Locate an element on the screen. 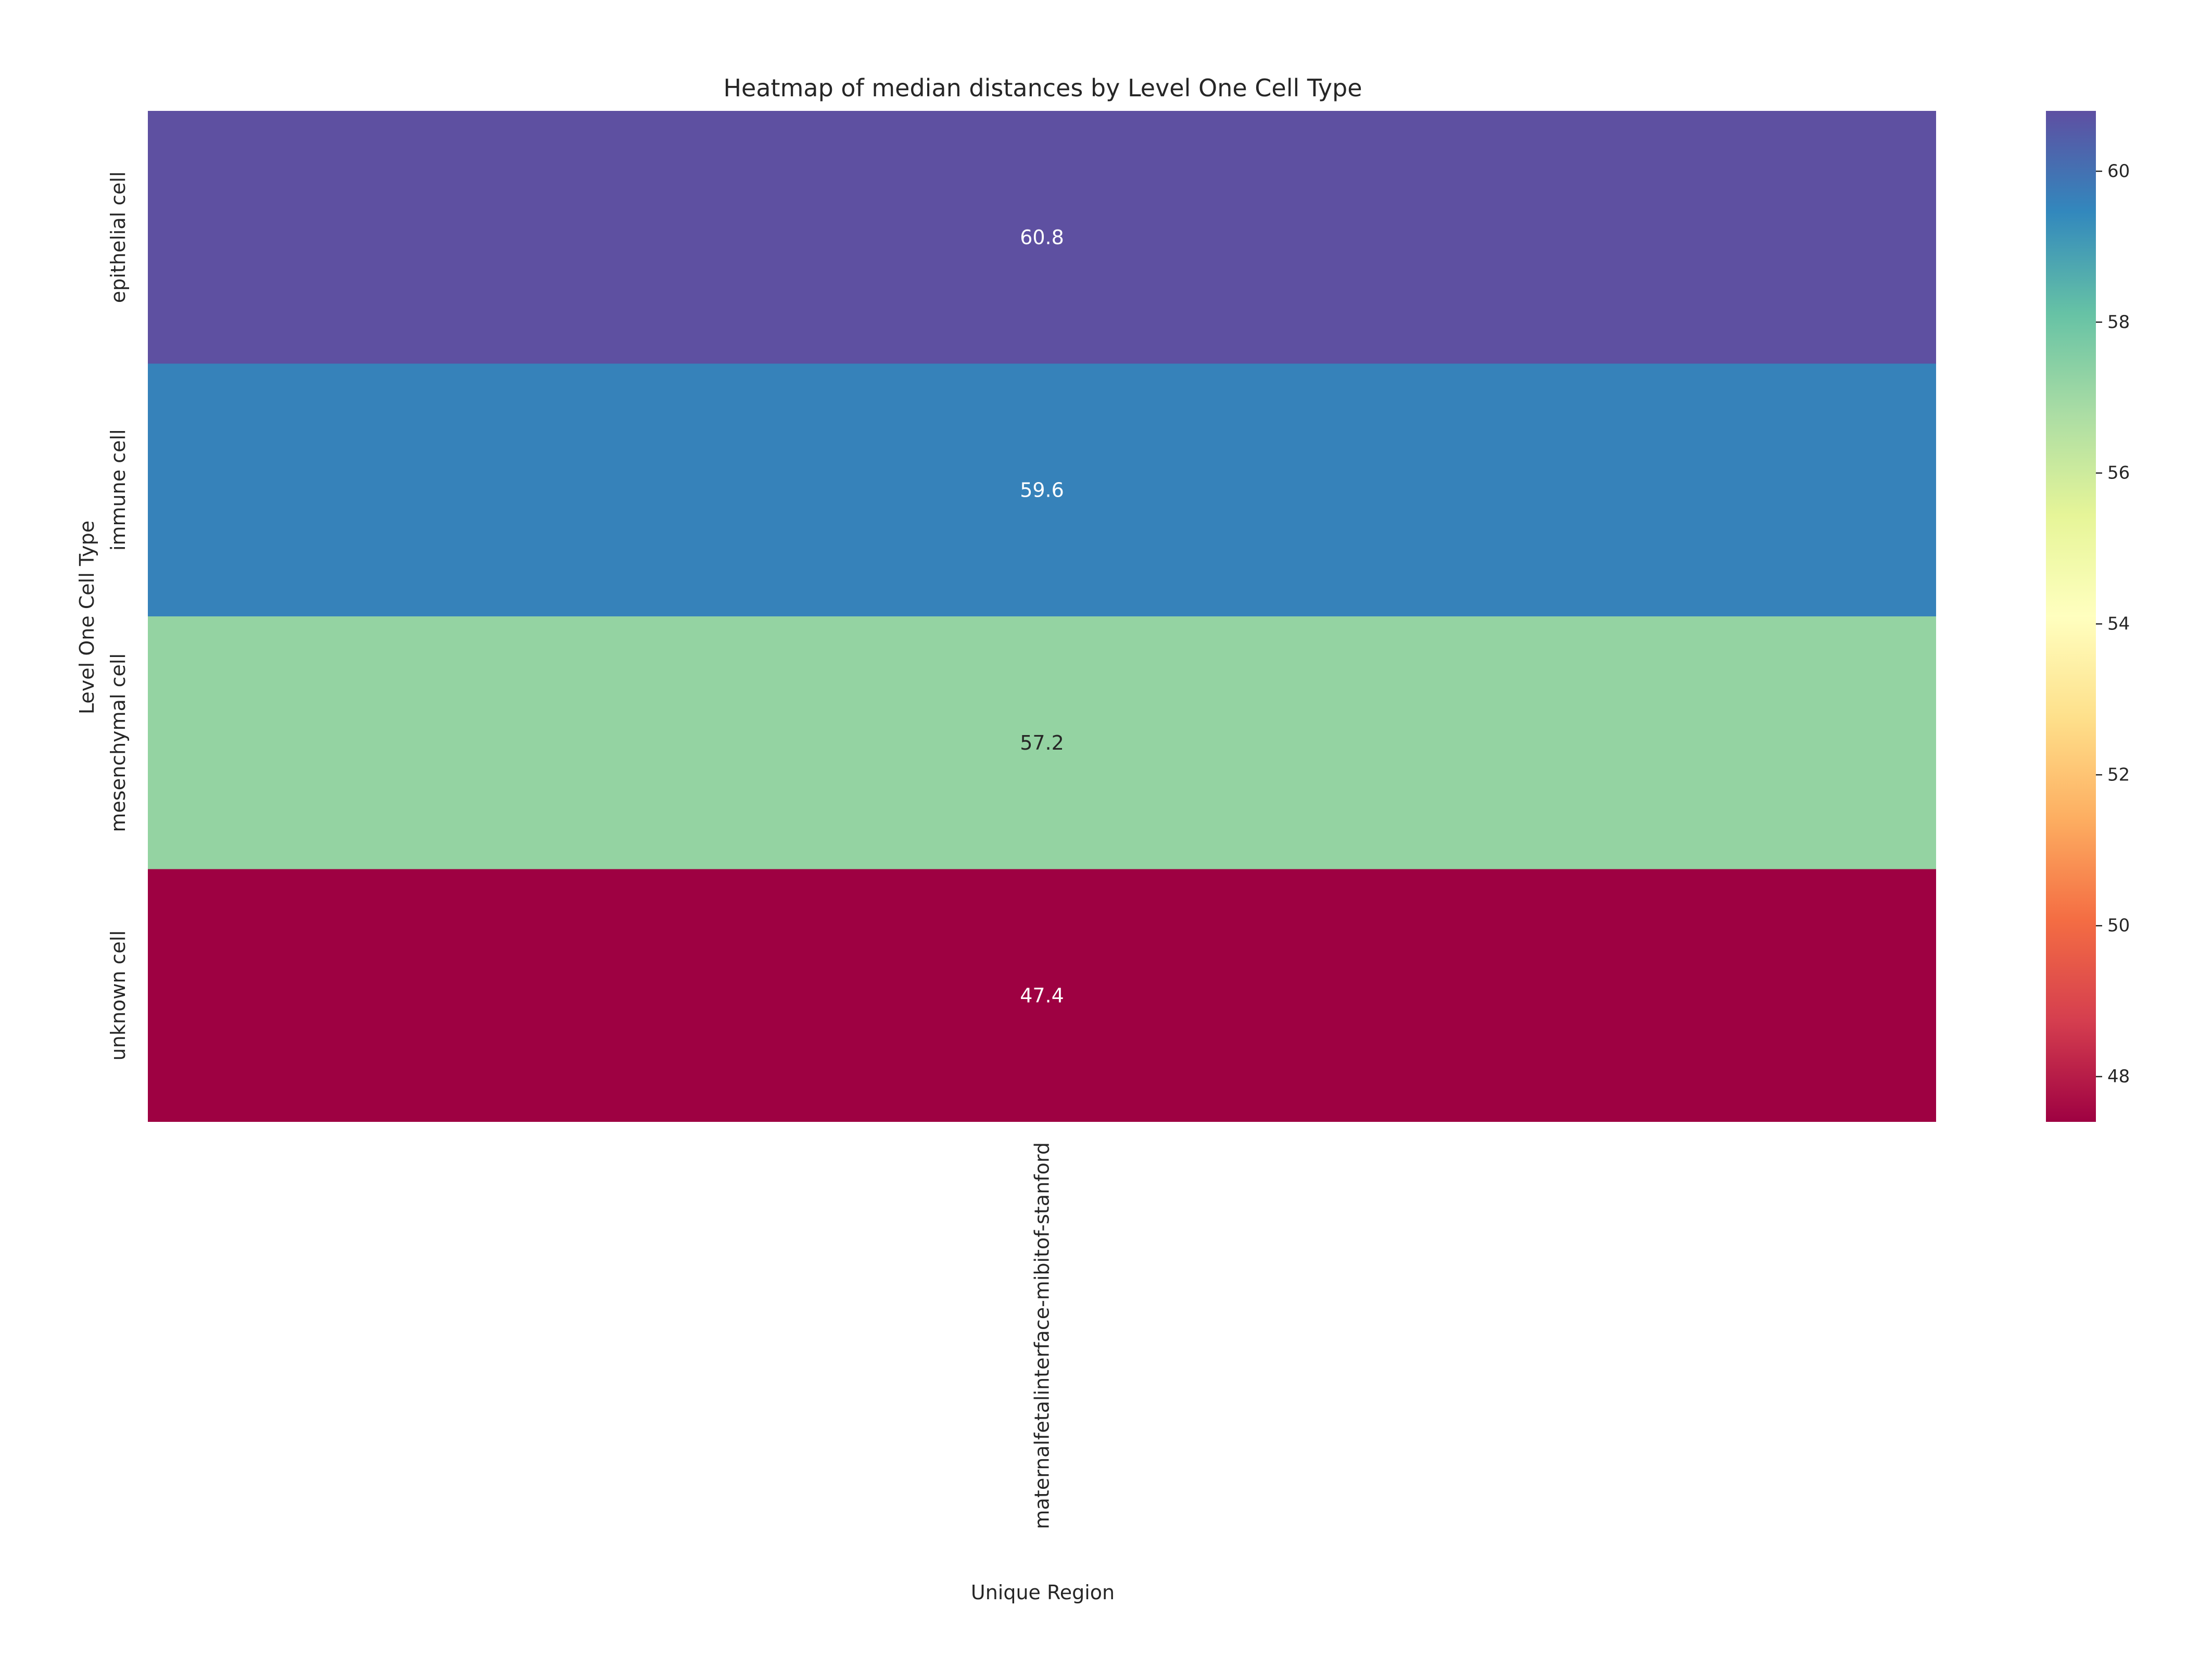  y-axis-label: Level One Cell Type is located at coordinates (86, 617).